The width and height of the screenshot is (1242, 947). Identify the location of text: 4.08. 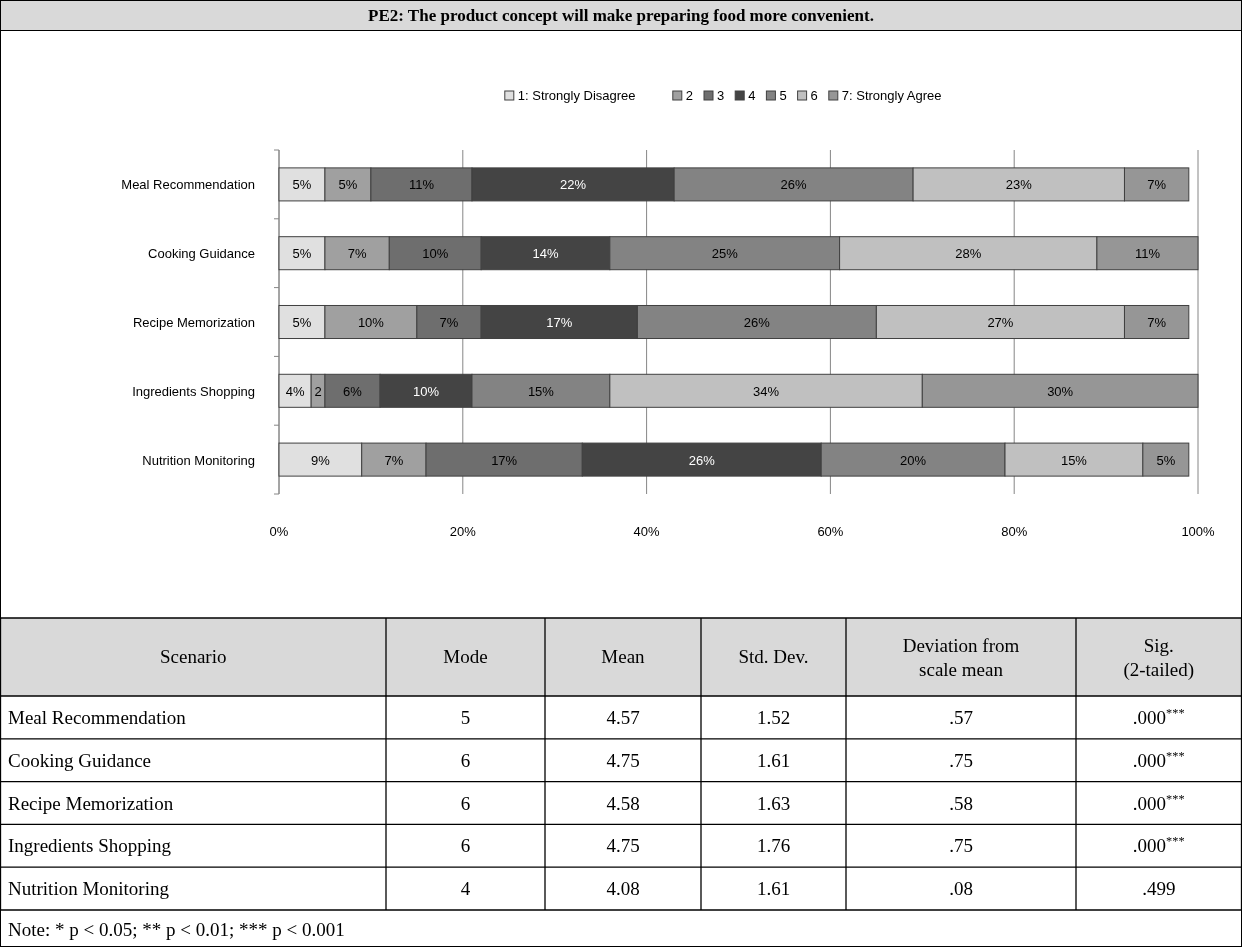
(623, 889).